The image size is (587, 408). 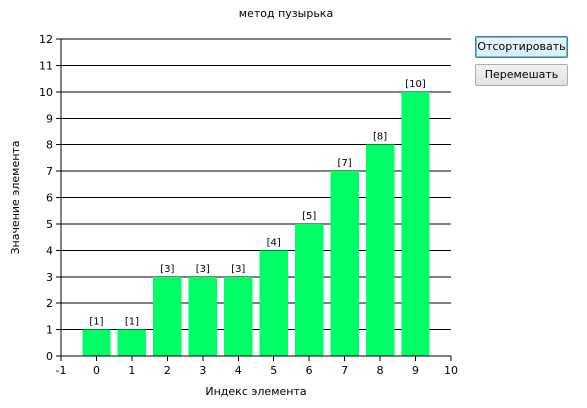 What do you see at coordinates (131, 370) in the screenshot?
I see `x-tick-label: 1` at bounding box center [131, 370].